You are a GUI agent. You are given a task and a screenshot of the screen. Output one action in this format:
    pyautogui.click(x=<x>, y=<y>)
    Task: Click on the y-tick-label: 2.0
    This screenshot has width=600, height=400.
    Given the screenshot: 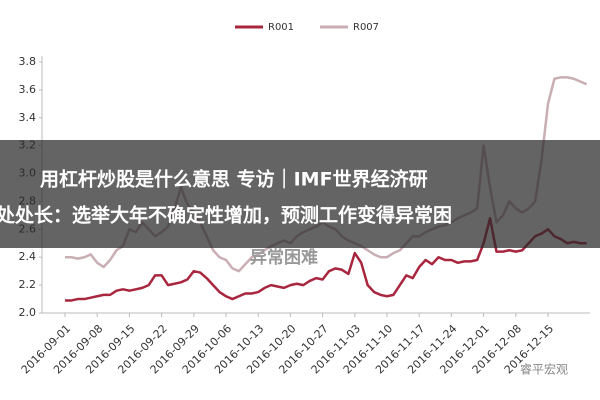 What is the action you would take?
    pyautogui.click(x=28, y=312)
    